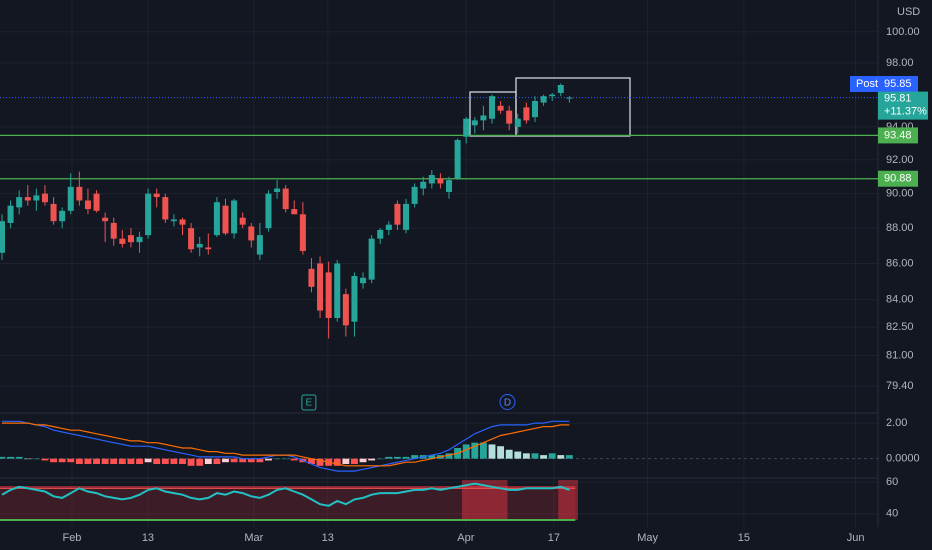 The height and width of the screenshot is (550, 932). I want to click on price-label-box, so click(898, 178).